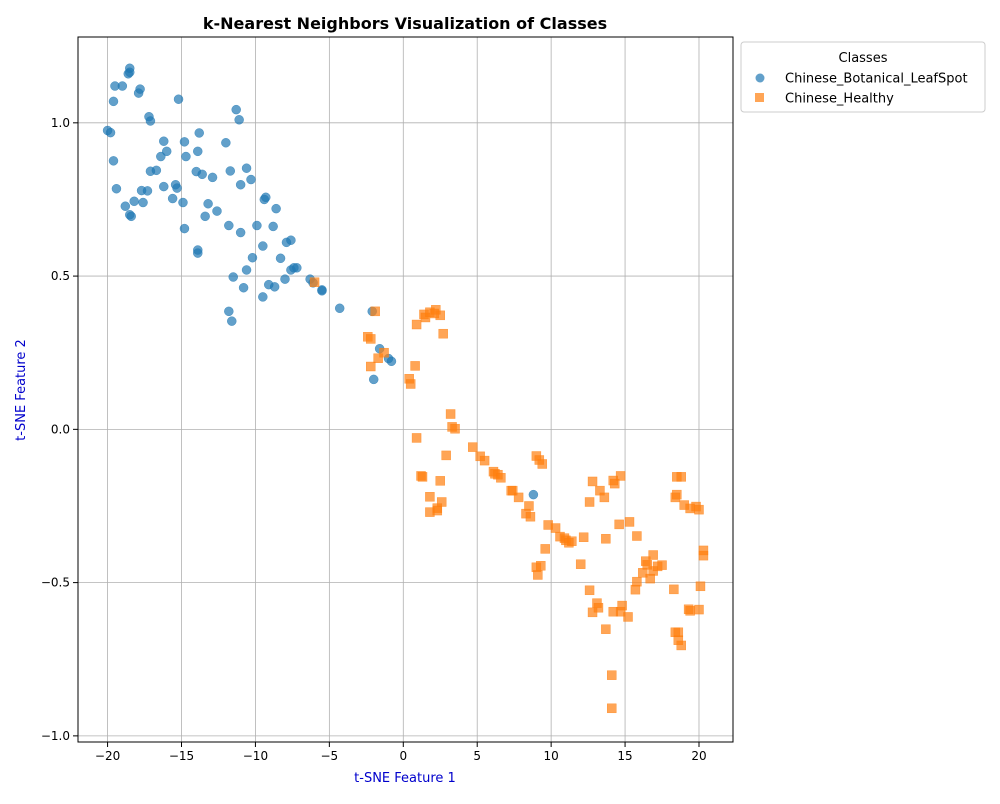  I want to click on x-tick-label: 20, so click(698, 756).